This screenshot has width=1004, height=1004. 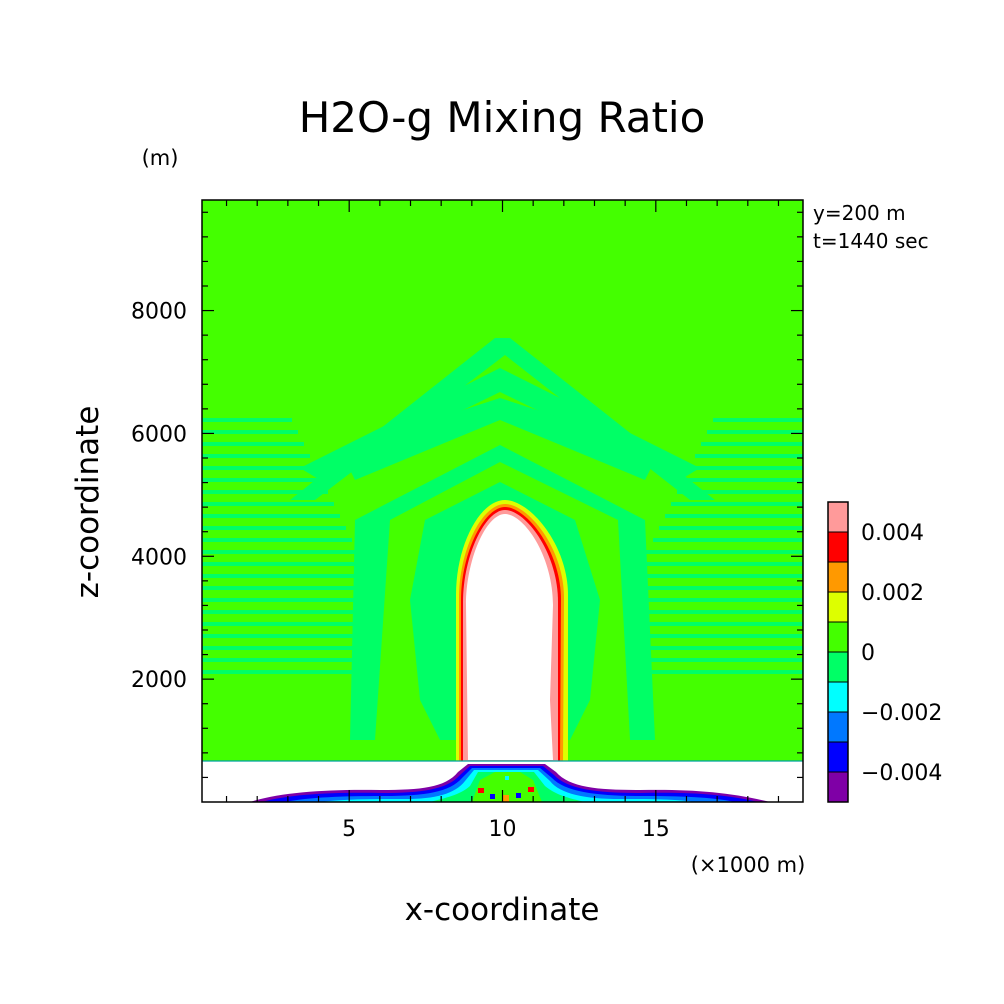 I want to click on colorbar-tick-label: 0.004, so click(x=892, y=533).